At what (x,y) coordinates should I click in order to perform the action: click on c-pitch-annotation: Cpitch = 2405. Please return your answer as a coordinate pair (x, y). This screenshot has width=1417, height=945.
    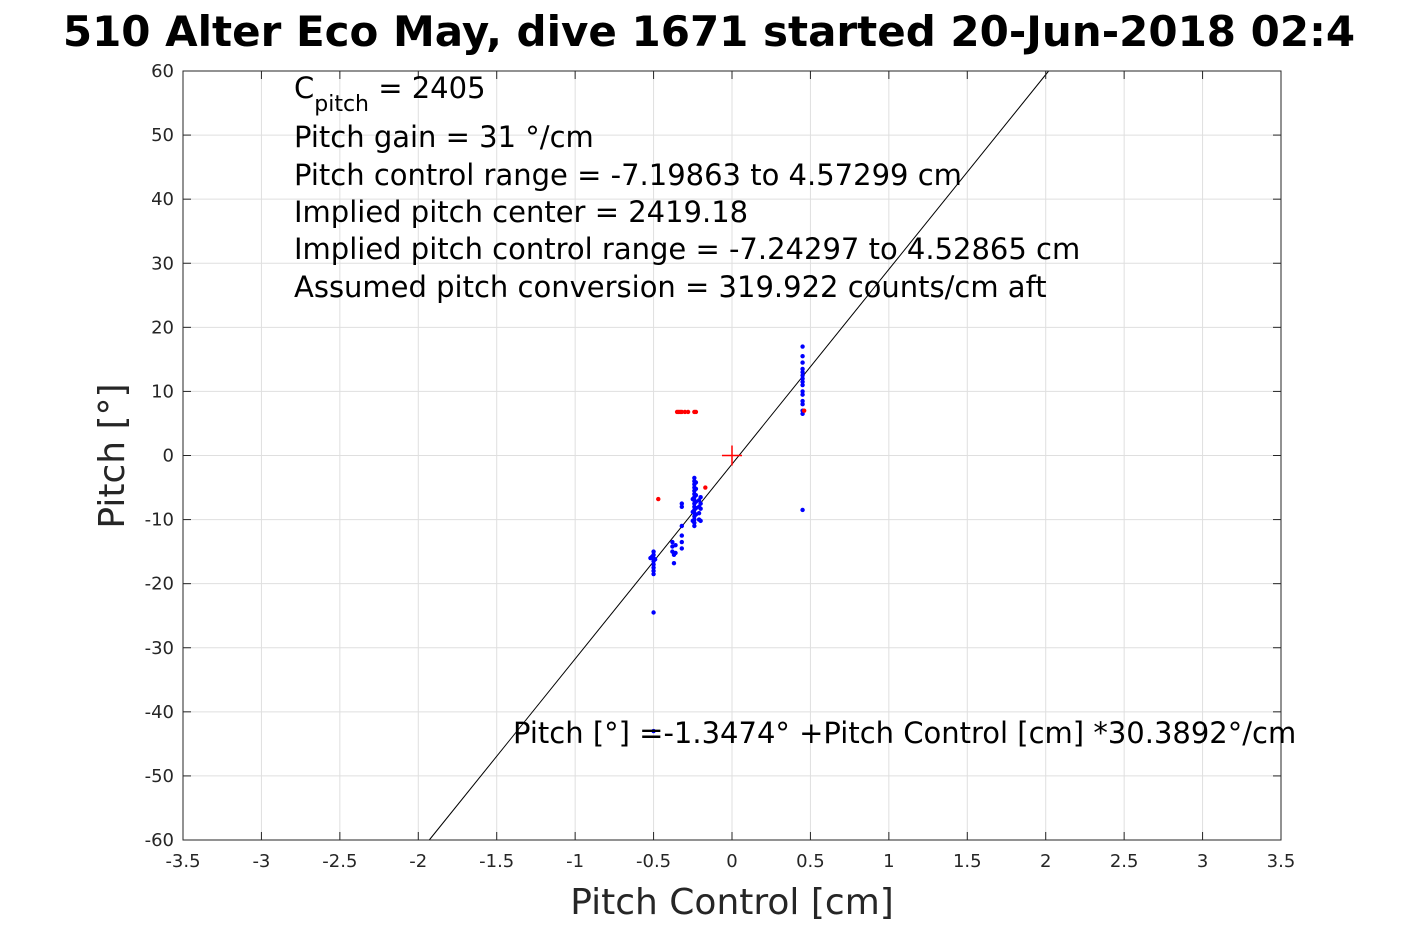
    Looking at the image, I should click on (390, 94).